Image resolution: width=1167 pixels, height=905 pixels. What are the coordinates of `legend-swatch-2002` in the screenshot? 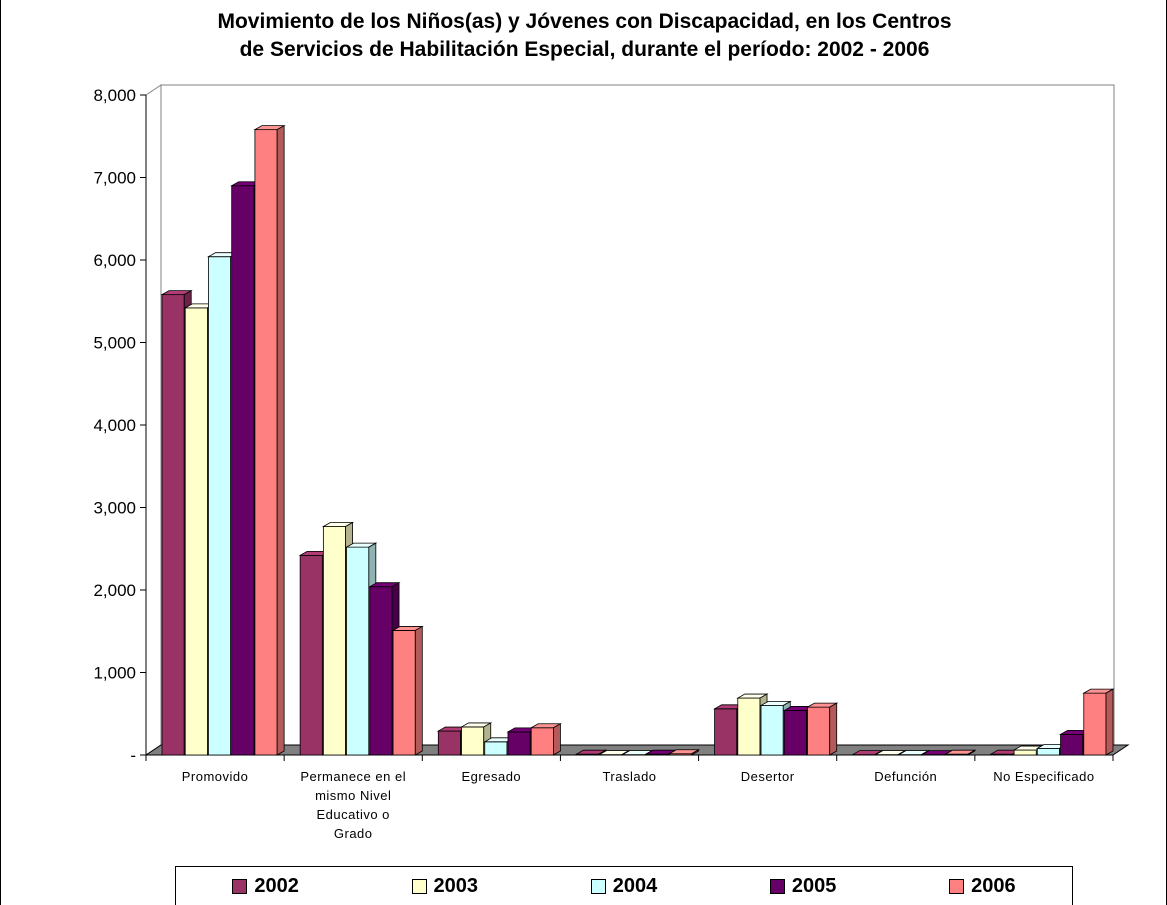 It's located at (240, 886).